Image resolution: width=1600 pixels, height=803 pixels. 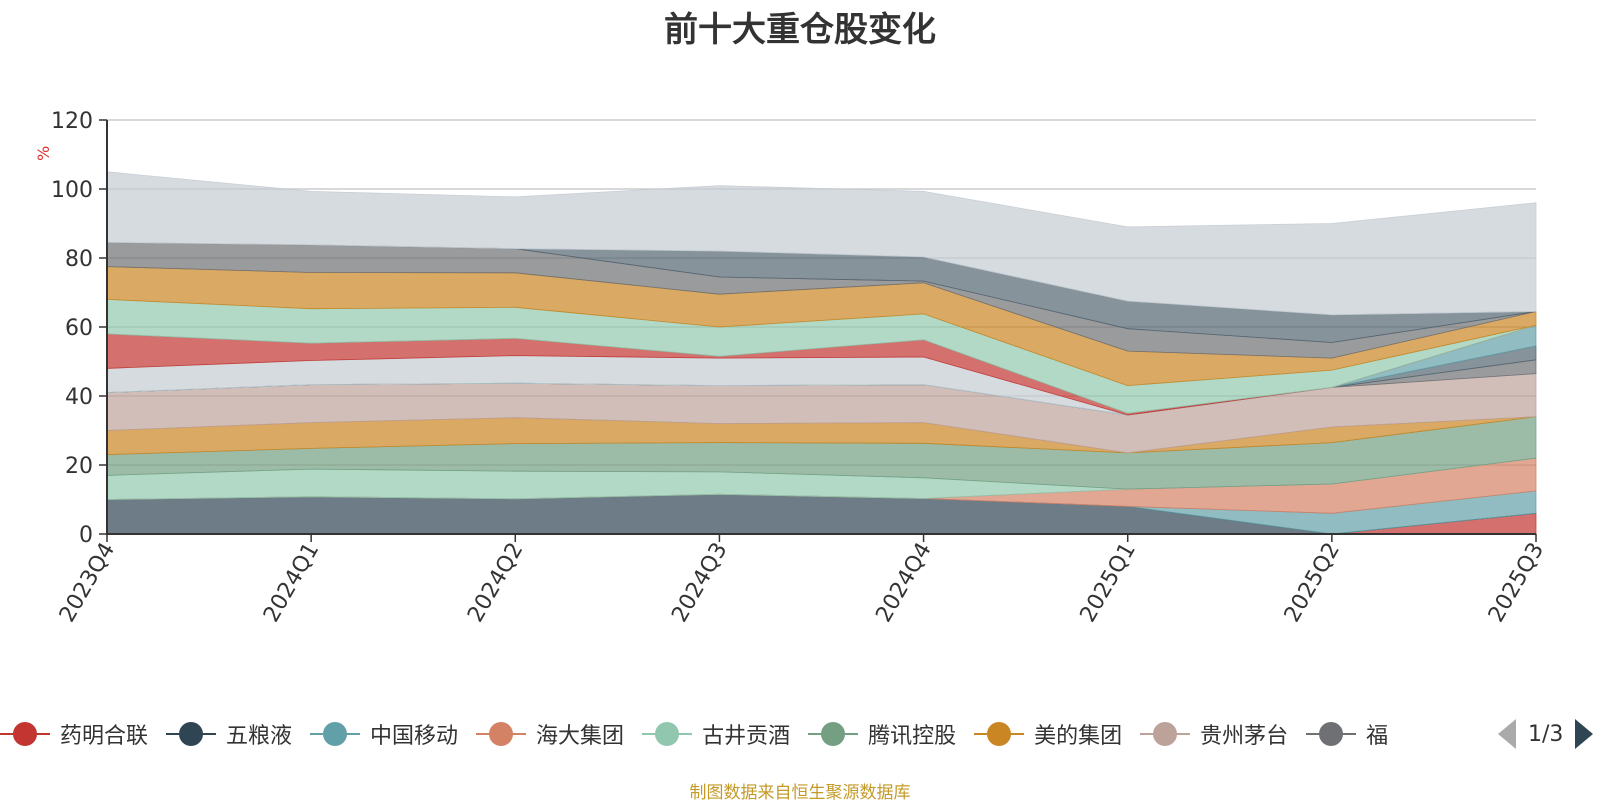 I want to click on x-tick-label: 2023Q4, so click(x=87, y=583).